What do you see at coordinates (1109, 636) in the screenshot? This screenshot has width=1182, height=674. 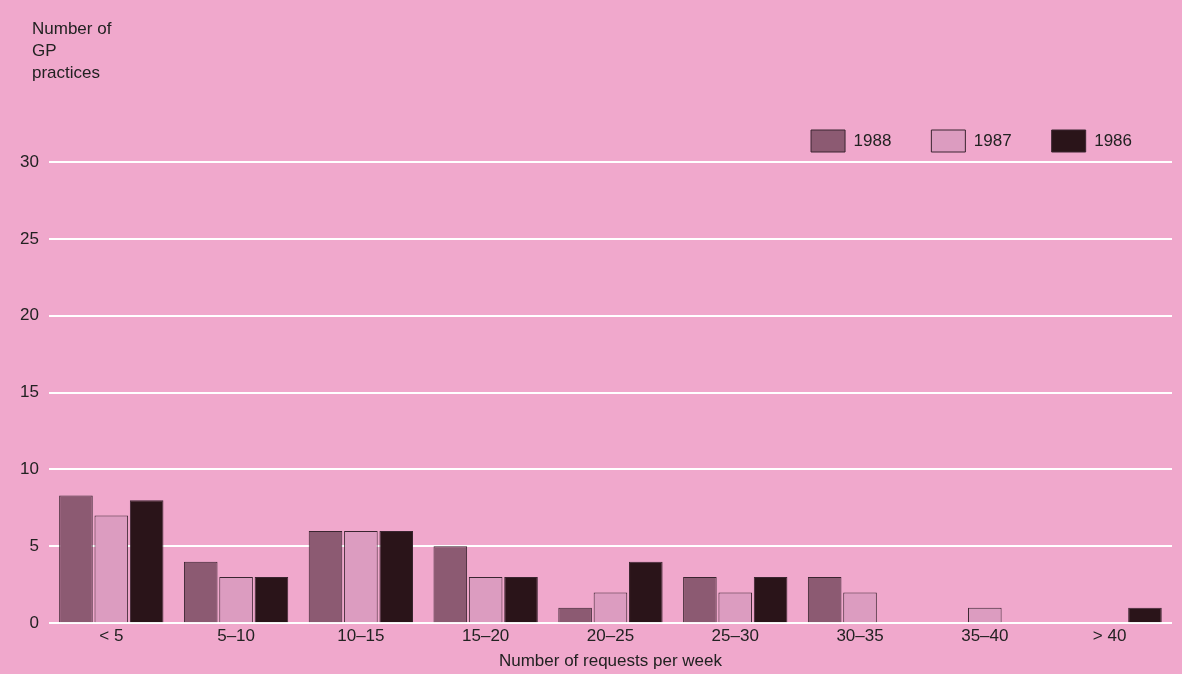 I see `x-tick-label: > 40` at bounding box center [1109, 636].